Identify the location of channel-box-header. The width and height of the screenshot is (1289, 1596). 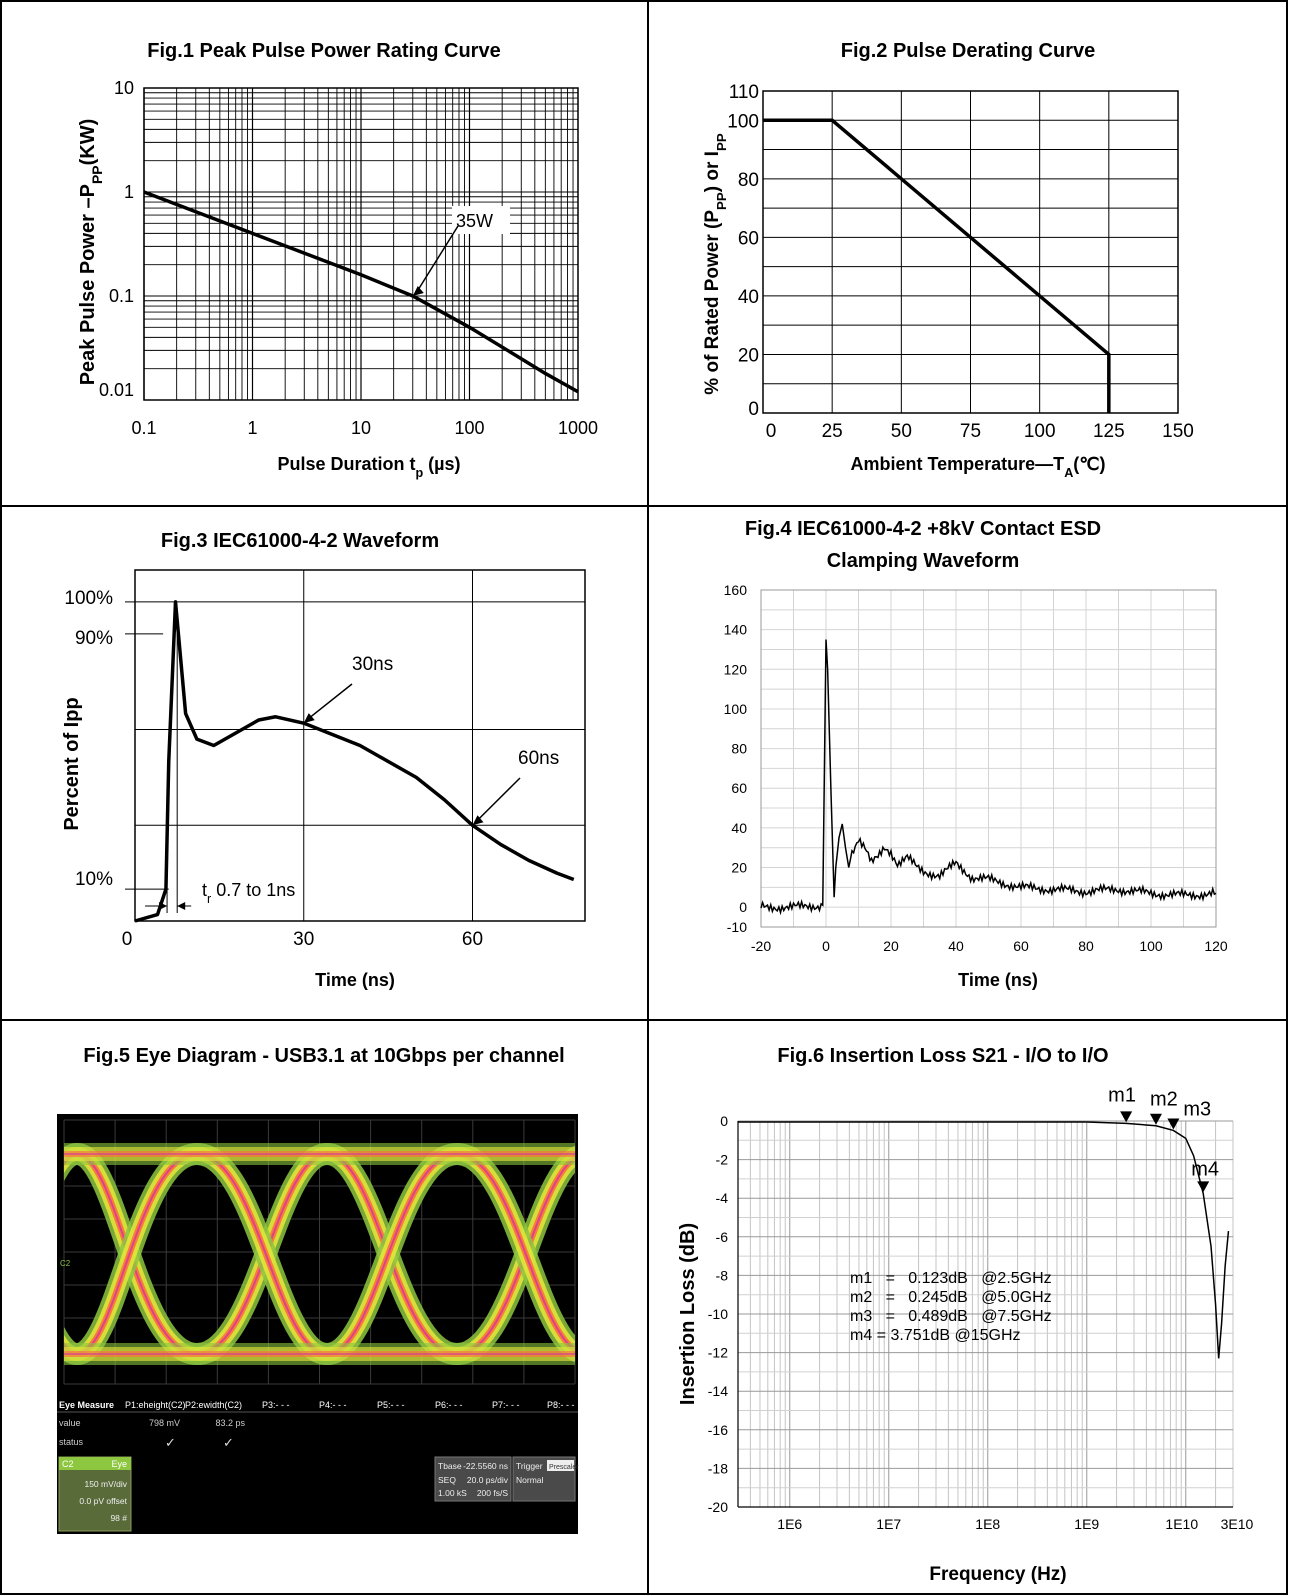
(95, 1463).